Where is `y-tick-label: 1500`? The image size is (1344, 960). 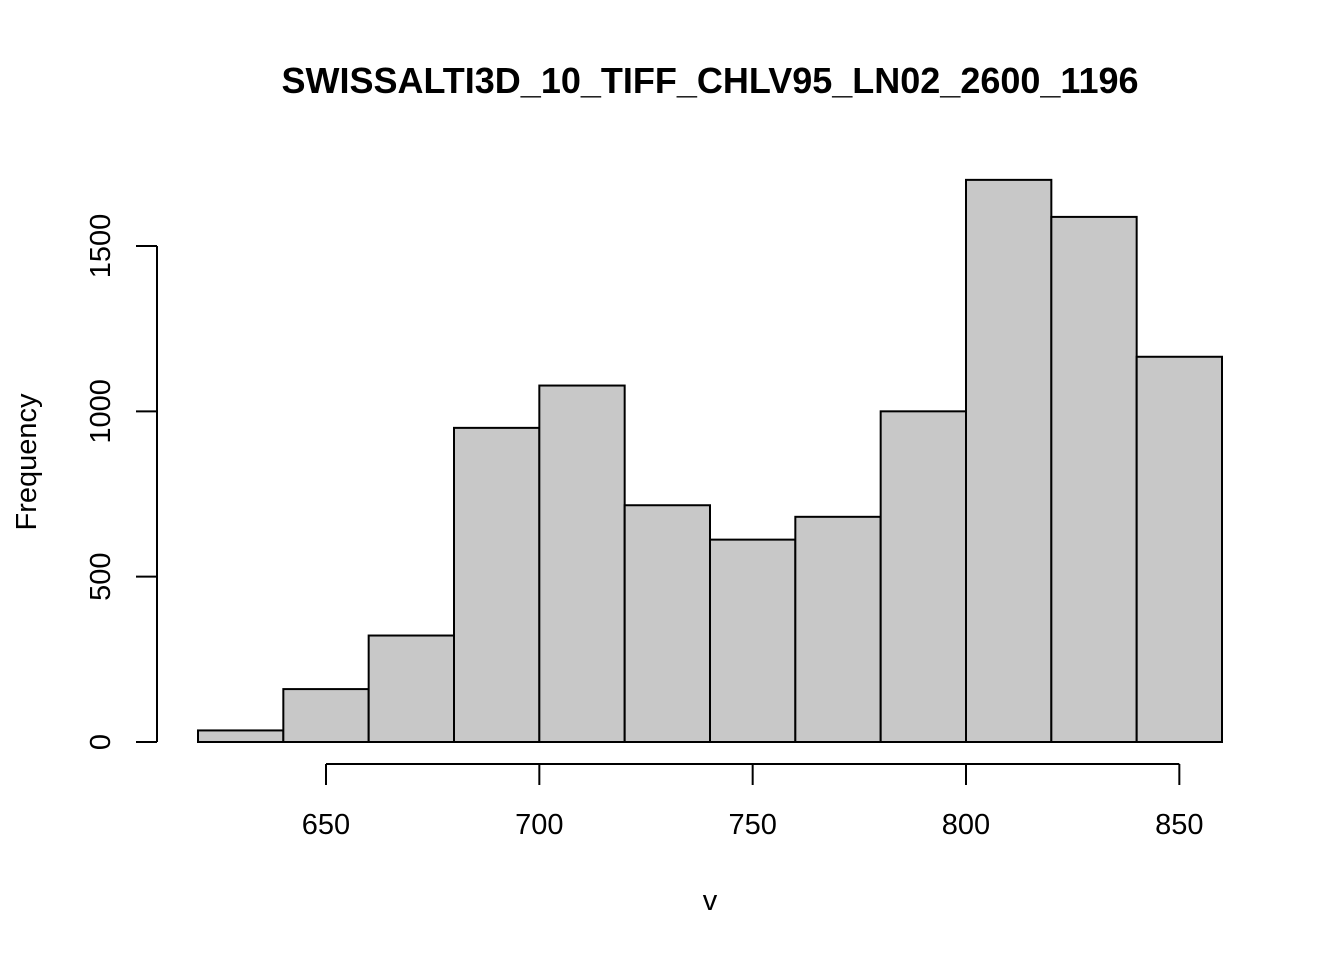
y-tick-label: 1500 is located at coordinates (101, 246).